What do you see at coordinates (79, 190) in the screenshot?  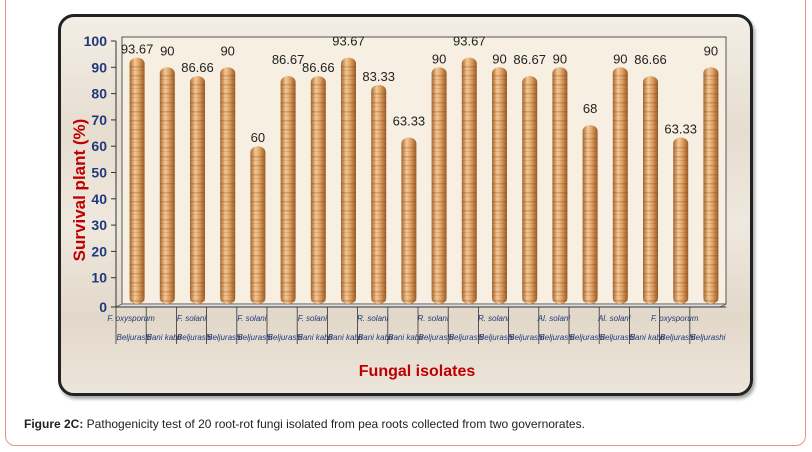 I see `y-axis-title: Survival plant (%)` at bounding box center [79, 190].